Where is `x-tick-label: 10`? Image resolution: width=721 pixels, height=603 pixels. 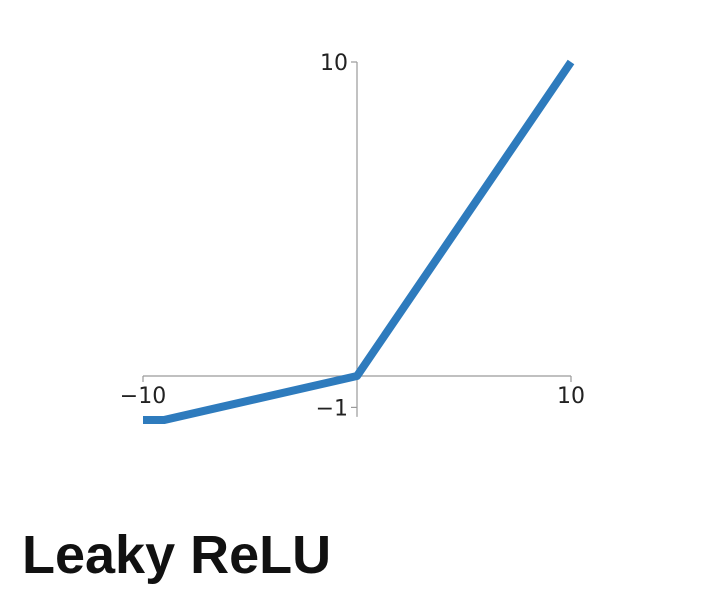 x-tick-label: 10 is located at coordinates (571, 396).